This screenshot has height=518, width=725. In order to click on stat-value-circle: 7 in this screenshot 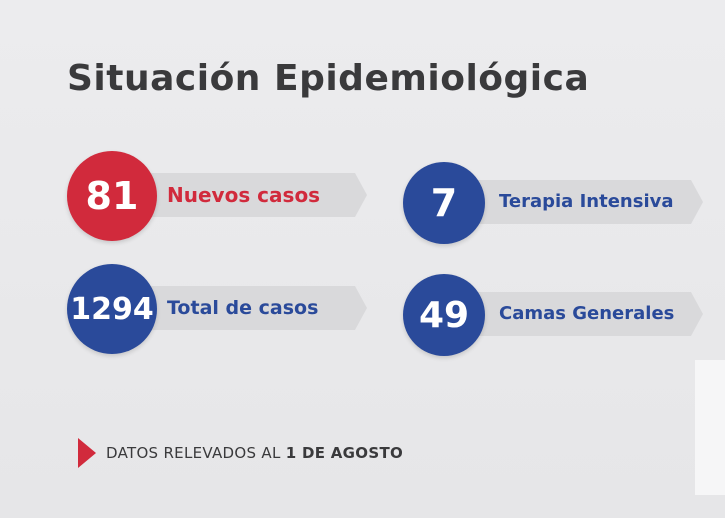, I will do `click(444, 203)`.